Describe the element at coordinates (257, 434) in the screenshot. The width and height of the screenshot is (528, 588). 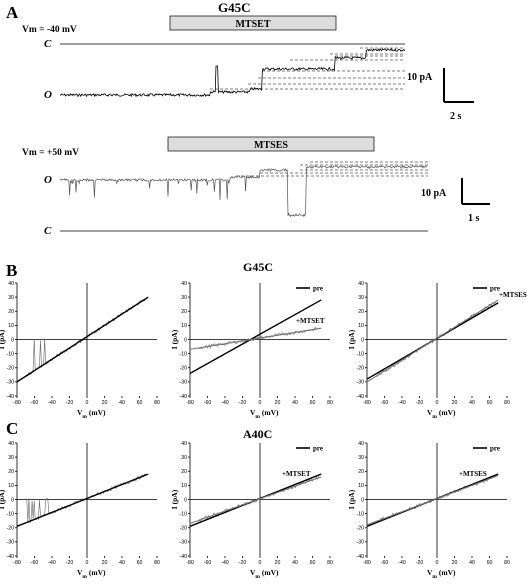
I see `panel-c-title: A40C` at that location.